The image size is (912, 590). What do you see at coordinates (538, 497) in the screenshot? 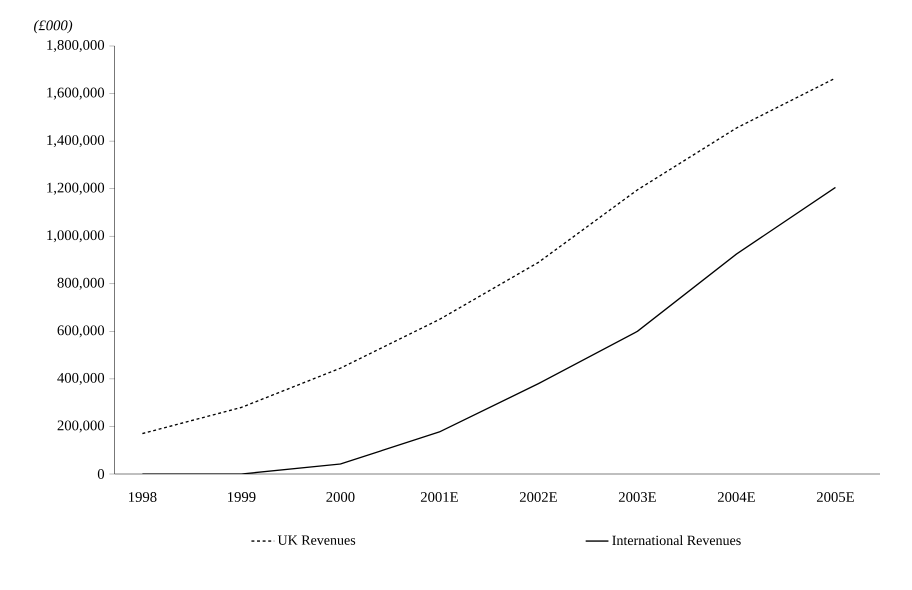
I see `x-tick-label: 2002E` at bounding box center [538, 497].